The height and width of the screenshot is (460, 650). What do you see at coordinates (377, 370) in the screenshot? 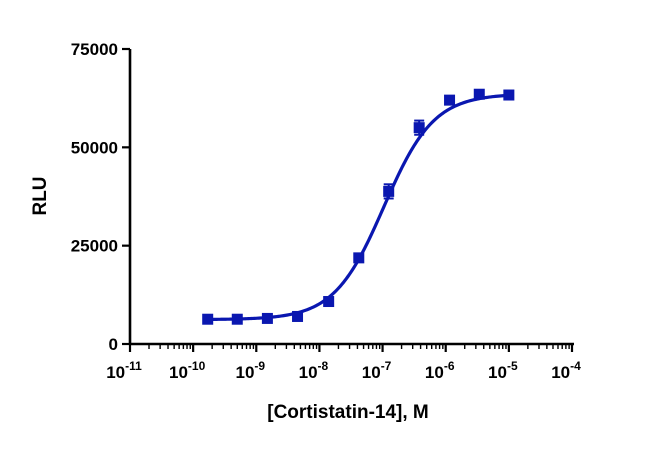
I see `x-tick-label: 10⁻⁷` at bounding box center [377, 370].